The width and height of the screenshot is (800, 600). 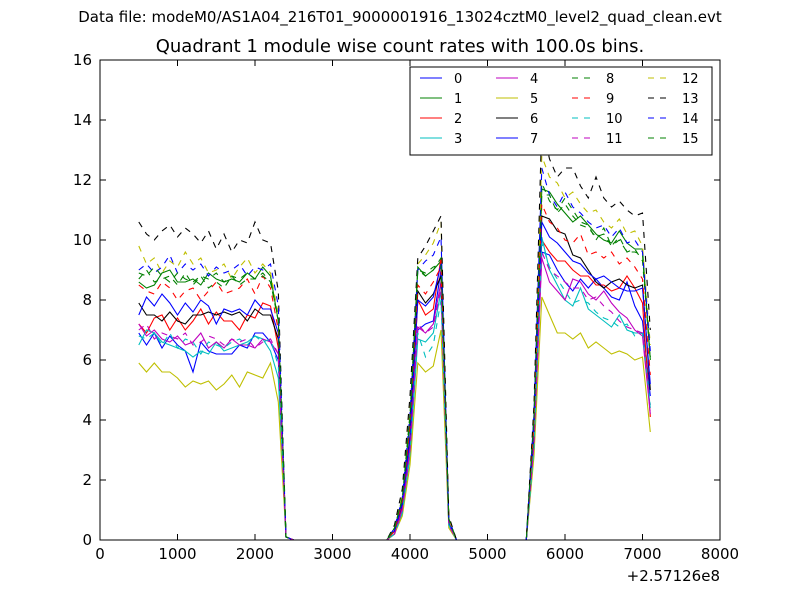 What do you see at coordinates (614, 119) in the screenshot?
I see `legend-label-10: 10` at bounding box center [614, 119].